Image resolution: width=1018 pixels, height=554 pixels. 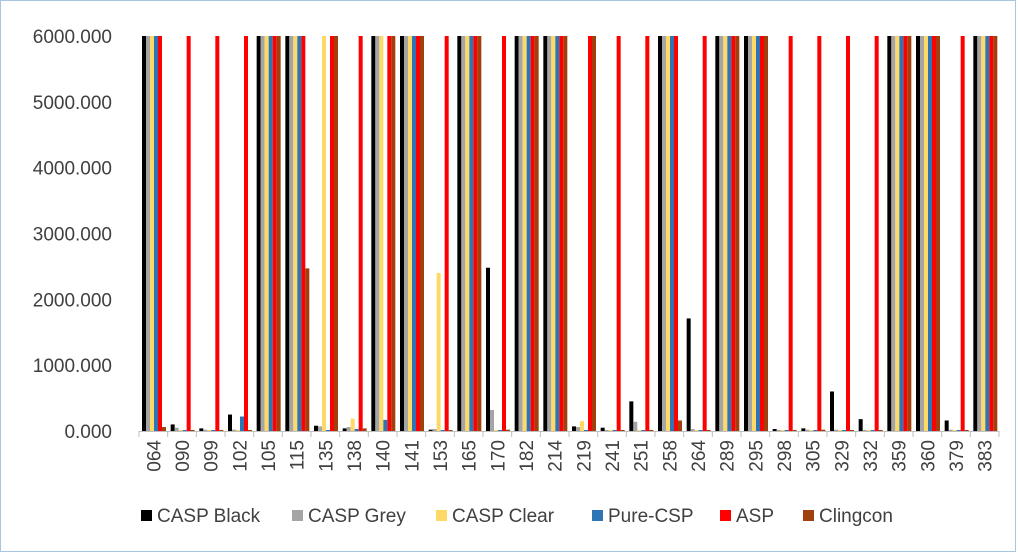 I want to click on x-tick-label: 383, so click(x=986, y=456).